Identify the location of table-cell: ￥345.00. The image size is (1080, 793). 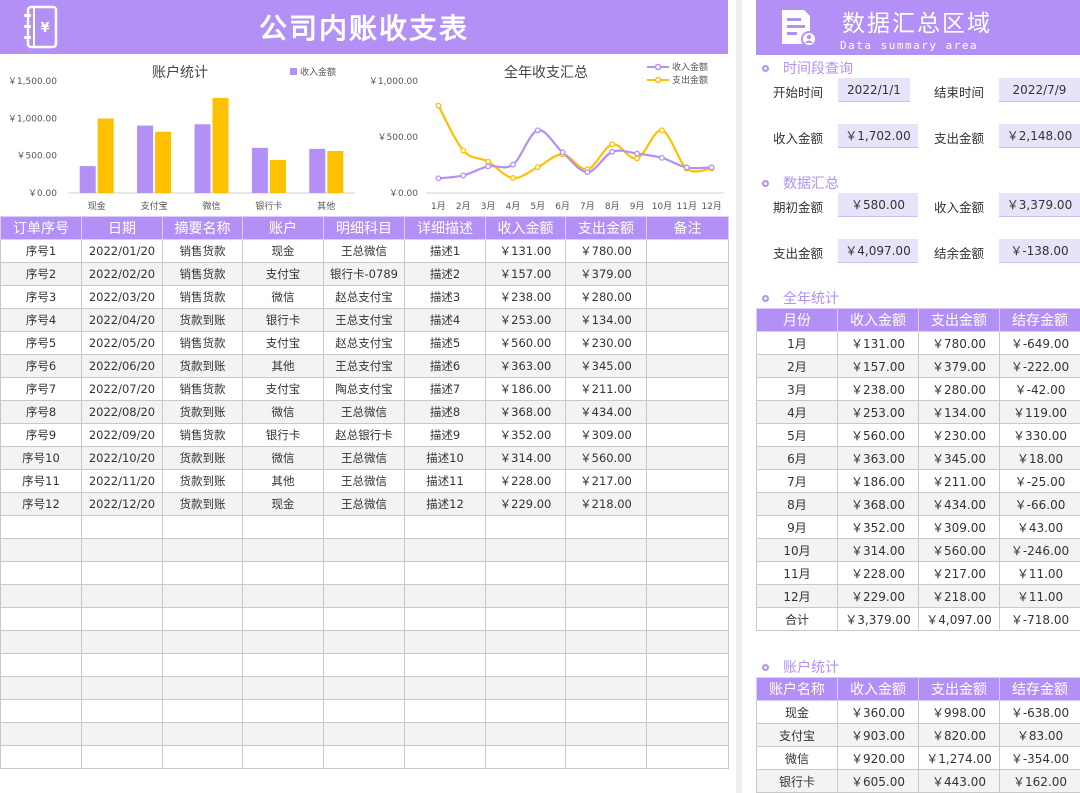
(606, 366).